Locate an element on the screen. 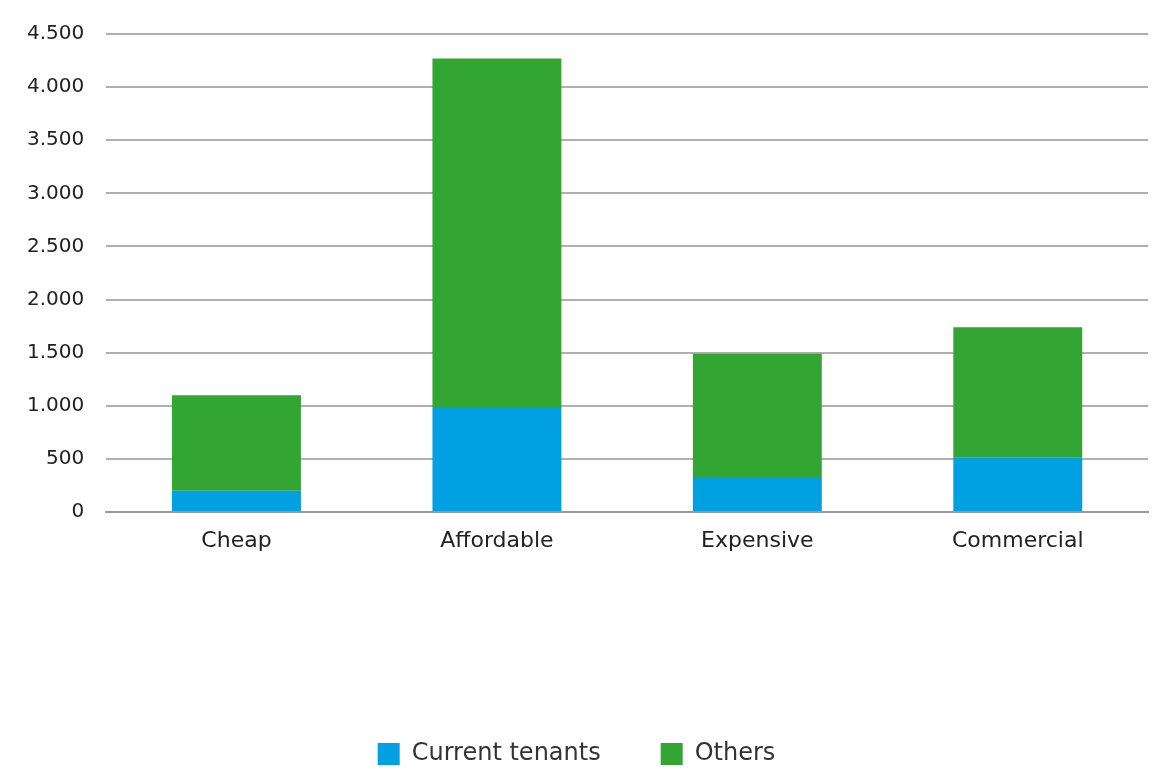 This screenshot has width=1153, height=776. legend-label: Others is located at coordinates (735, 752).